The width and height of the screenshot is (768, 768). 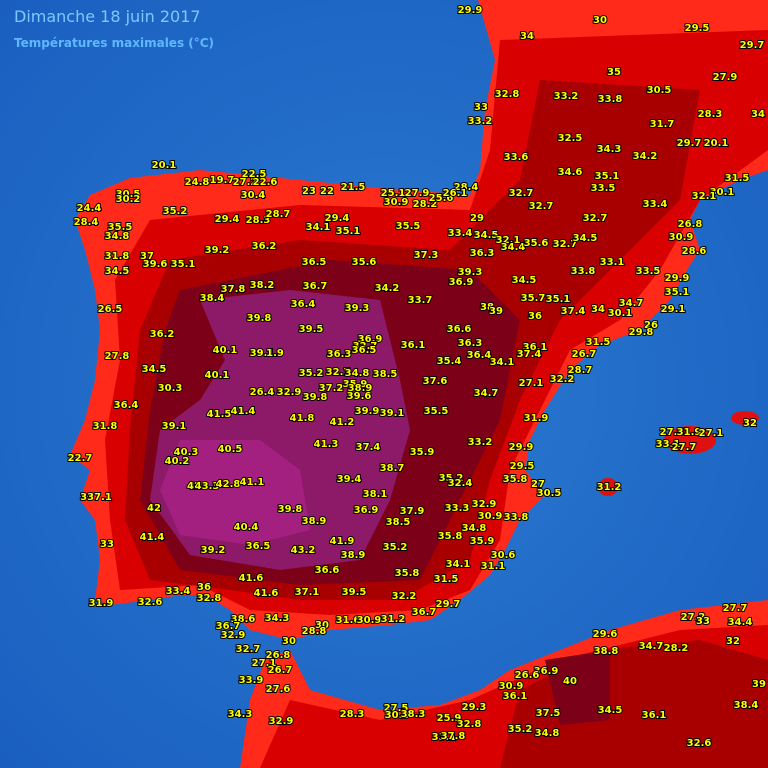 I want to click on temperature: 29.3, so click(x=474, y=707).